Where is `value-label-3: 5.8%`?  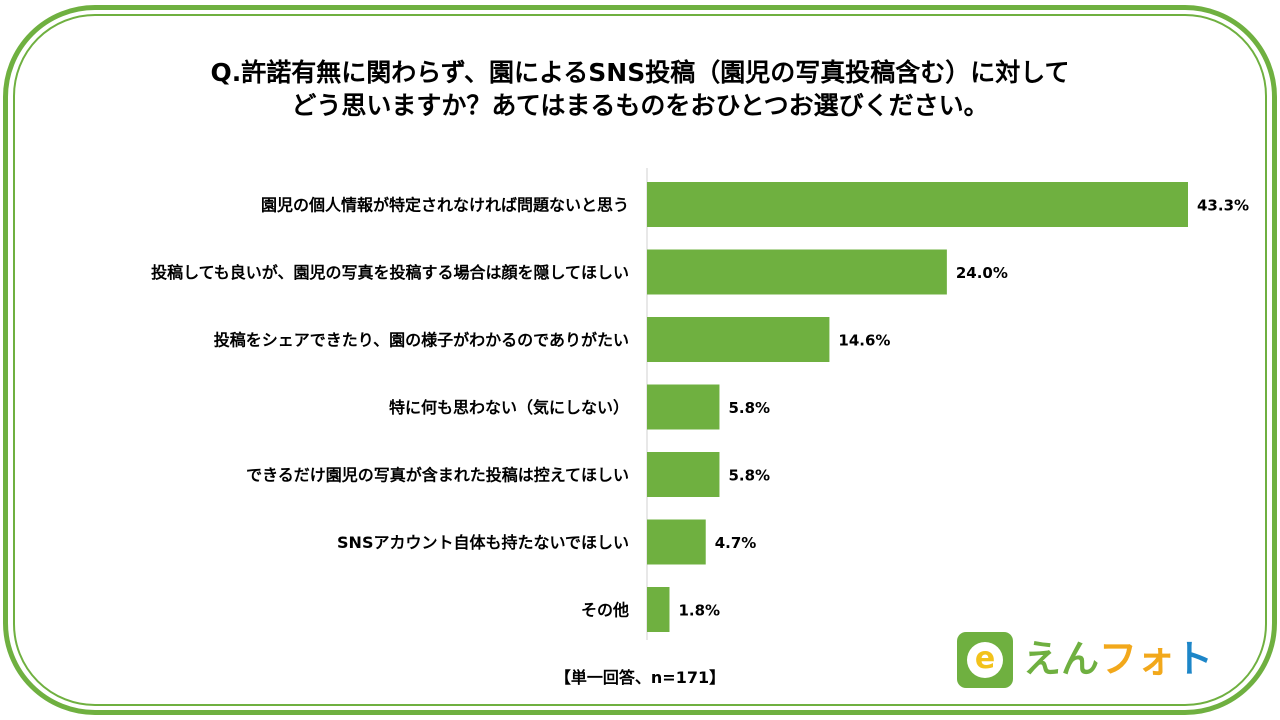 value-label-3: 5.8% is located at coordinates (749, 408).